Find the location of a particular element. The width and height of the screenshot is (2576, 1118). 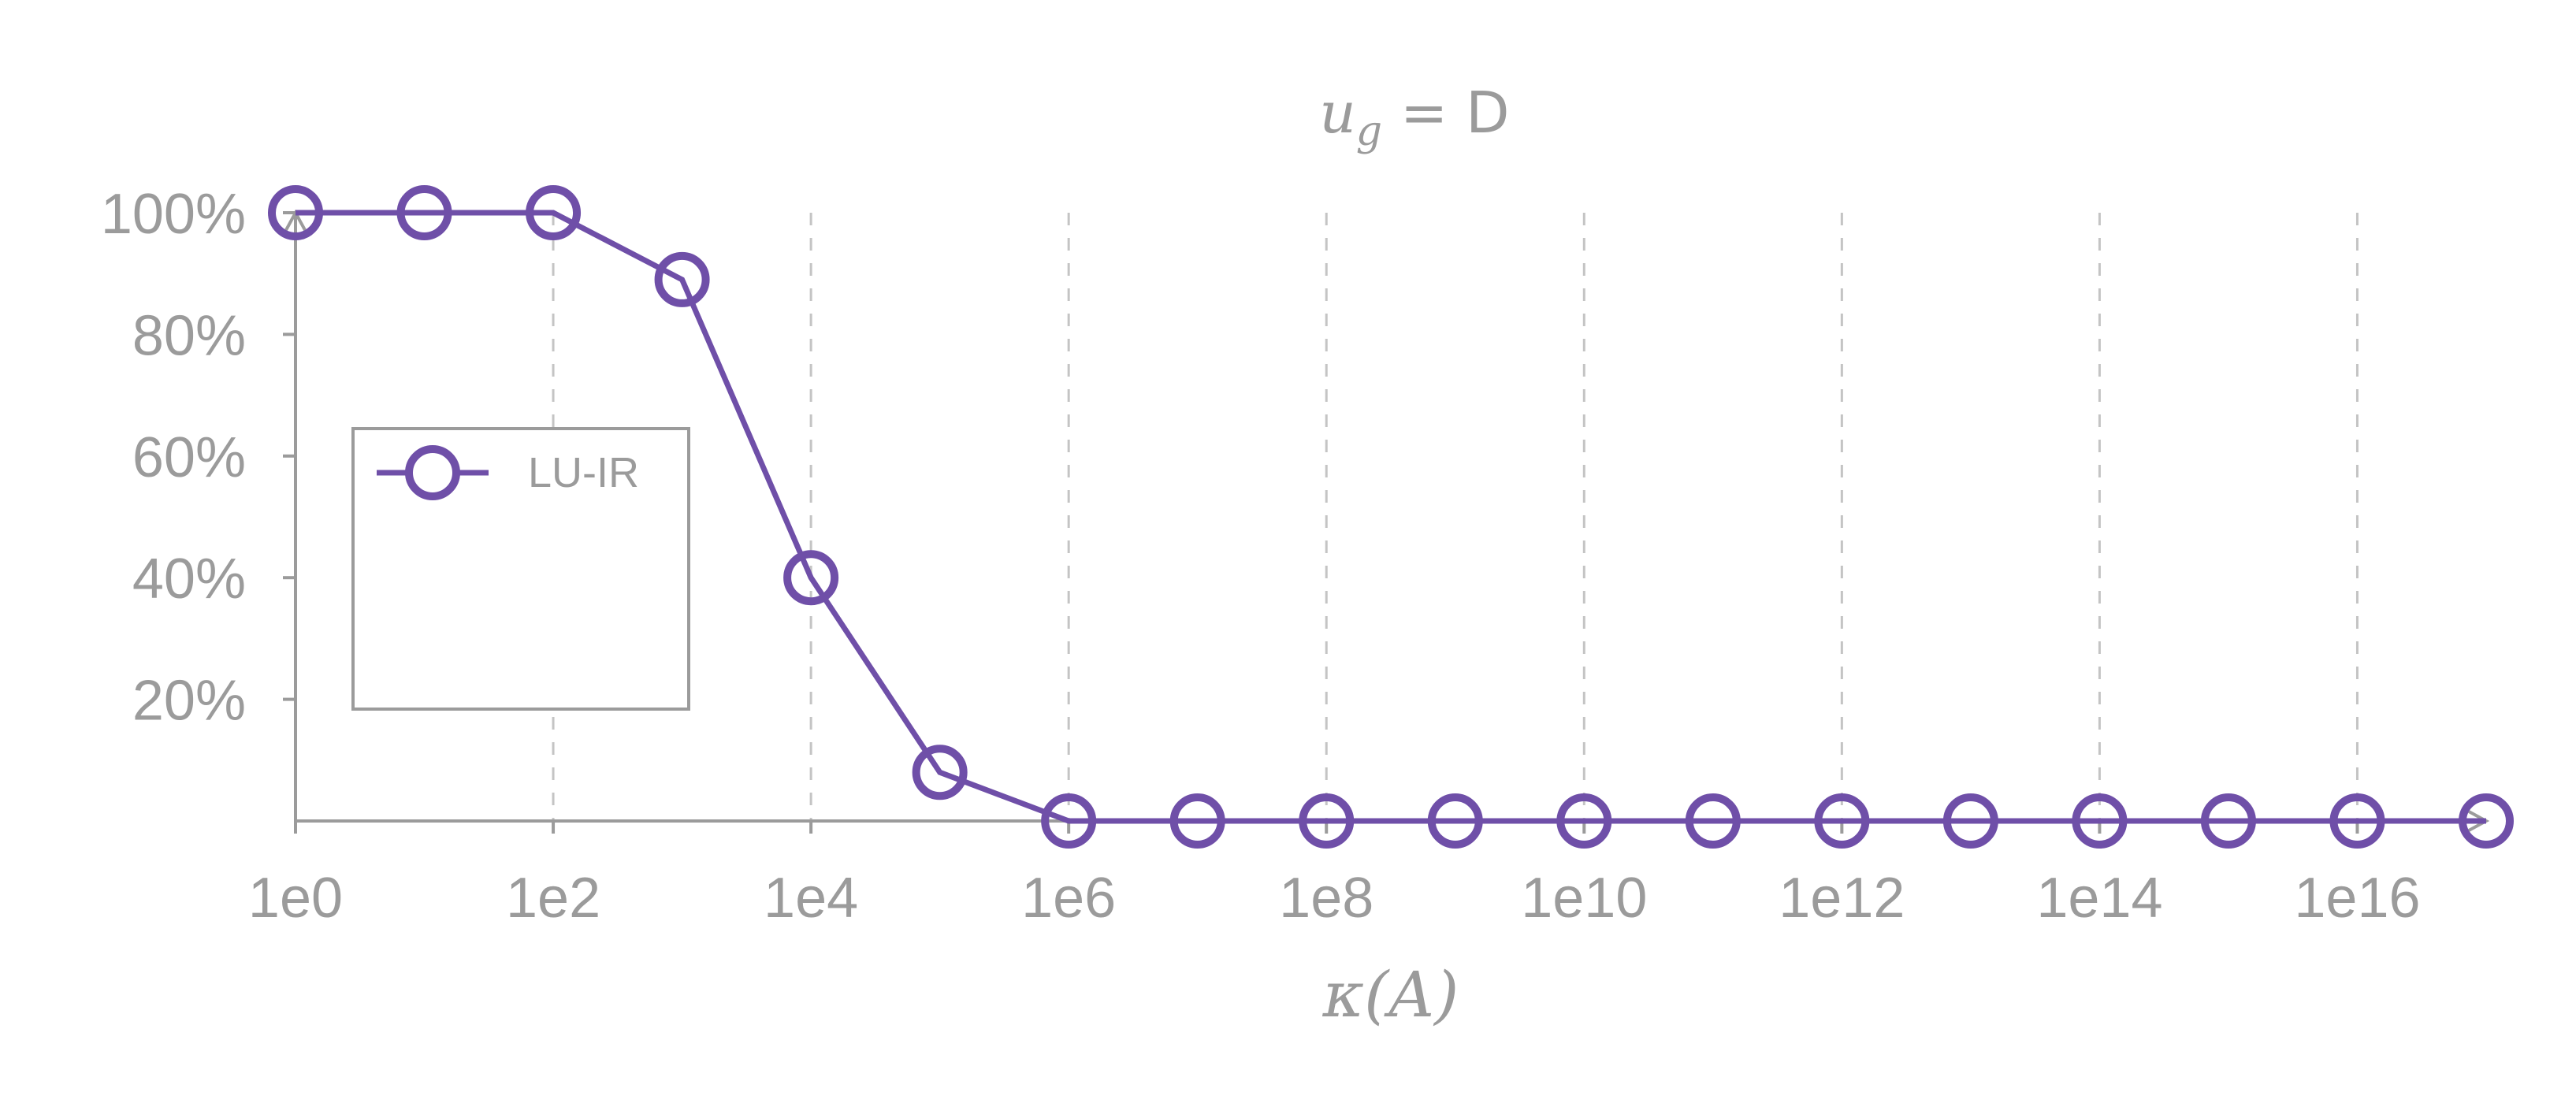

x-tick-label: 1e12 is located at coordinates (1842, 898).